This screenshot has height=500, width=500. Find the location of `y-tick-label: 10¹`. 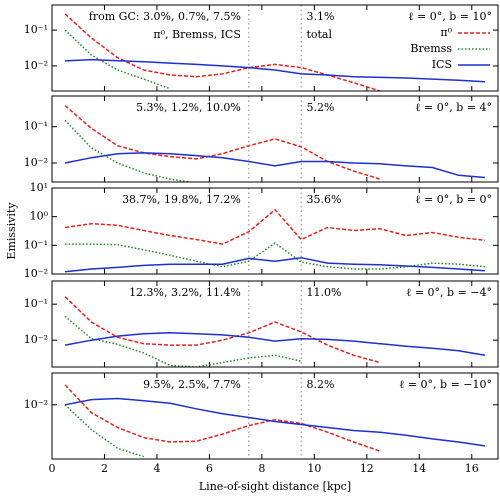

y-tick-label: 10¹ is located at coordinates (39, 187).